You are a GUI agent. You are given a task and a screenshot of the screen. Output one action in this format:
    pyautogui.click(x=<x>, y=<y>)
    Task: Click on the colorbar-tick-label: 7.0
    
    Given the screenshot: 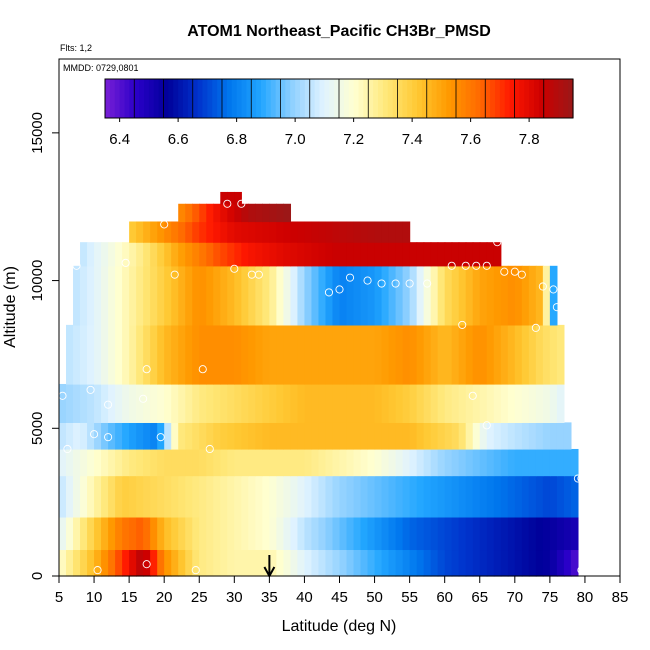 What is the action you would take?
    pyautogui.click(x=295, y=139)
    